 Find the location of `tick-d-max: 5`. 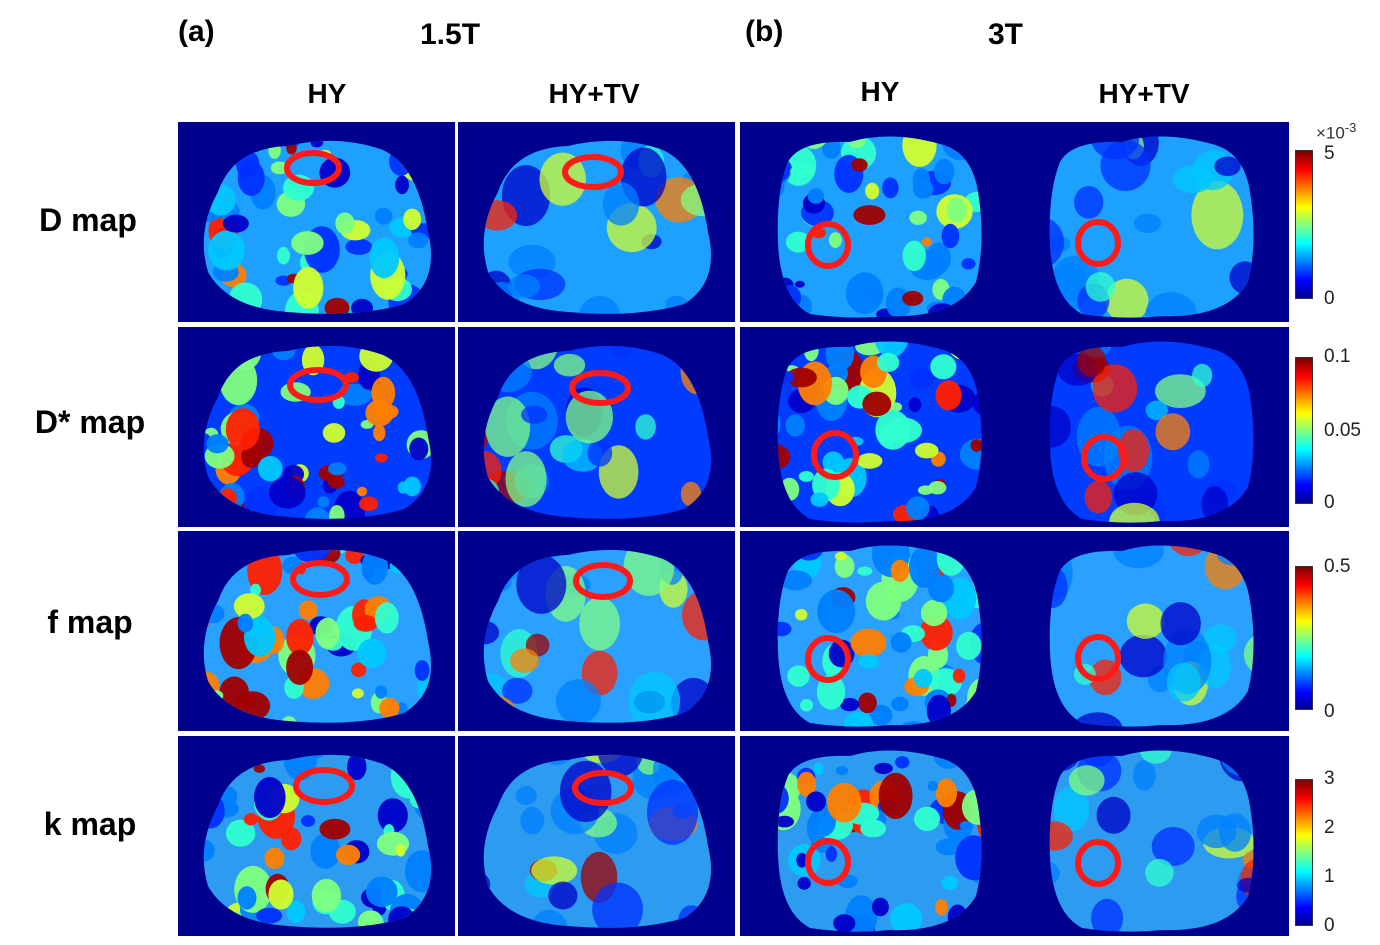

tick-d-max: 5 is located at coordinates (1329, 153).